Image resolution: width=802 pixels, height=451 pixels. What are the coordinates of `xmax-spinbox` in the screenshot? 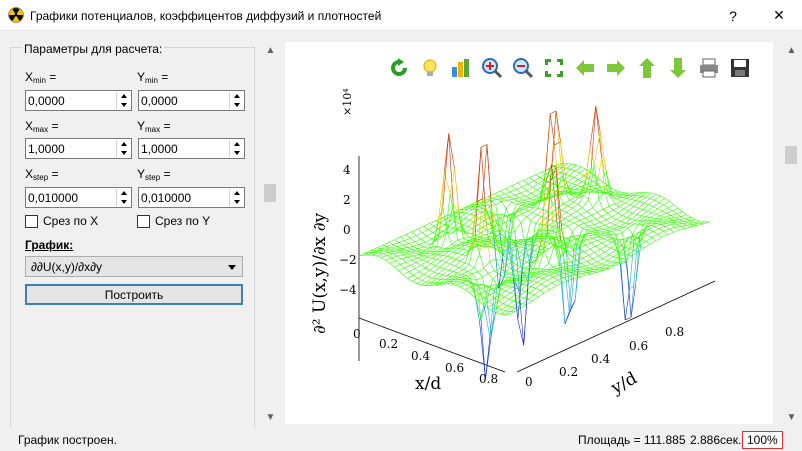 It's located at (78, 148).